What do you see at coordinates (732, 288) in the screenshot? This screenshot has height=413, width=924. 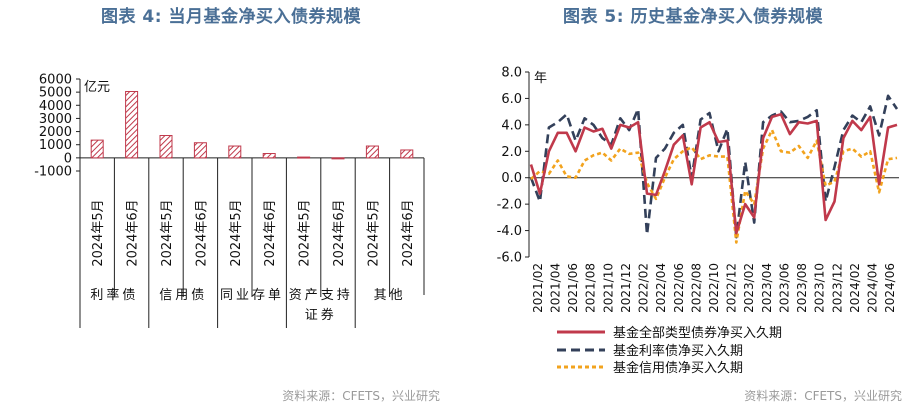 I see `line-x-tick-label: 2022/12` at bounding box center [732, 288].